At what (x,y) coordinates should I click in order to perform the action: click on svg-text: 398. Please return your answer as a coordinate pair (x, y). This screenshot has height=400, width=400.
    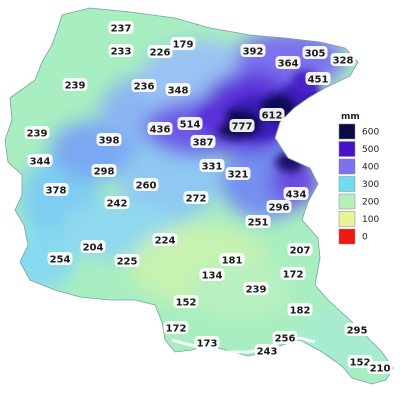
    Looking at the image, I should click on (109, 141).